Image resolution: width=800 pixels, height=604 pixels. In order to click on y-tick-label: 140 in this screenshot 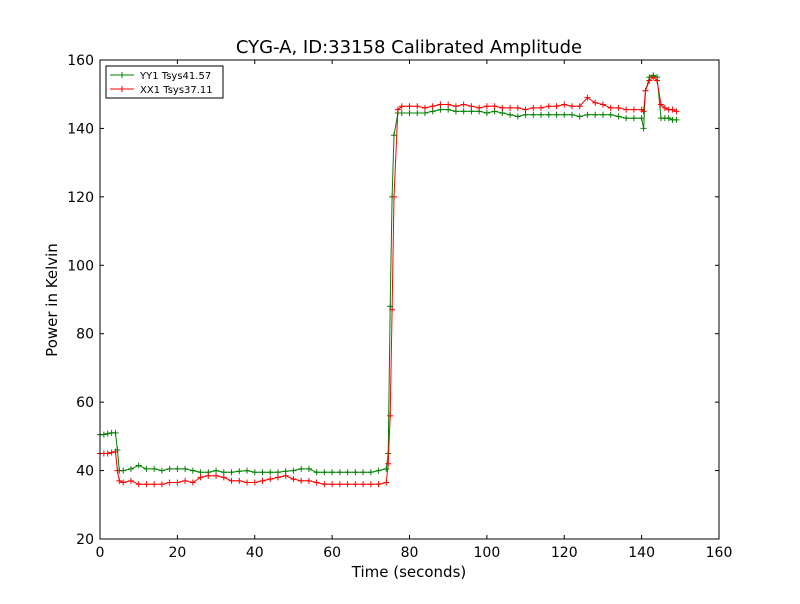, I will do `click(80, 129)`.